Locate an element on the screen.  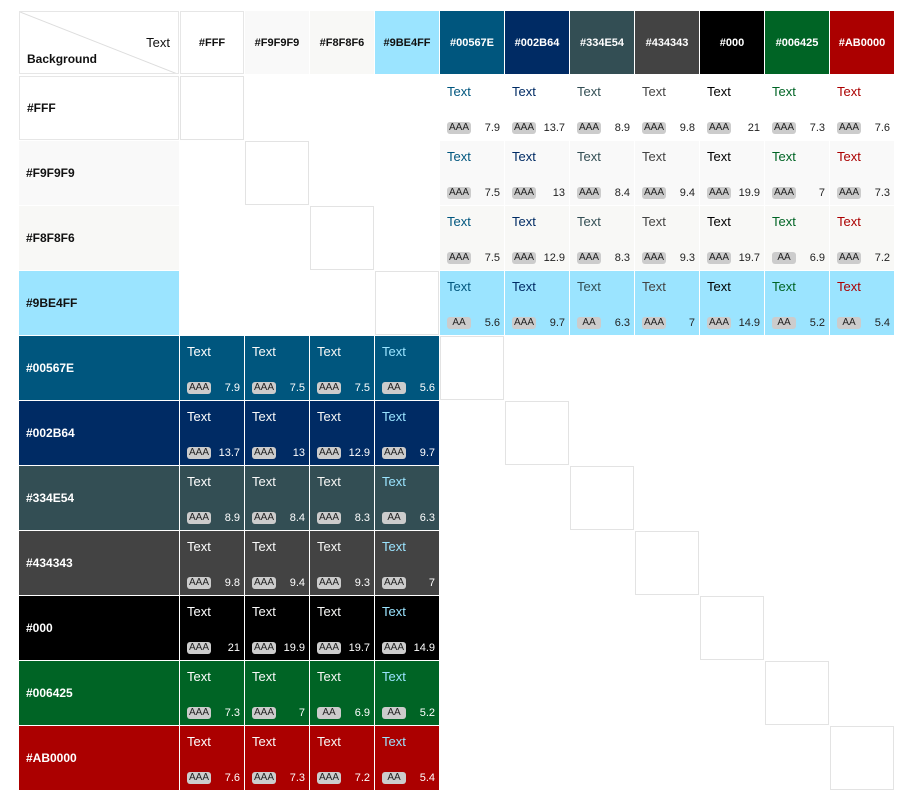
diagonal-divider is located at coordinates (98, 42).